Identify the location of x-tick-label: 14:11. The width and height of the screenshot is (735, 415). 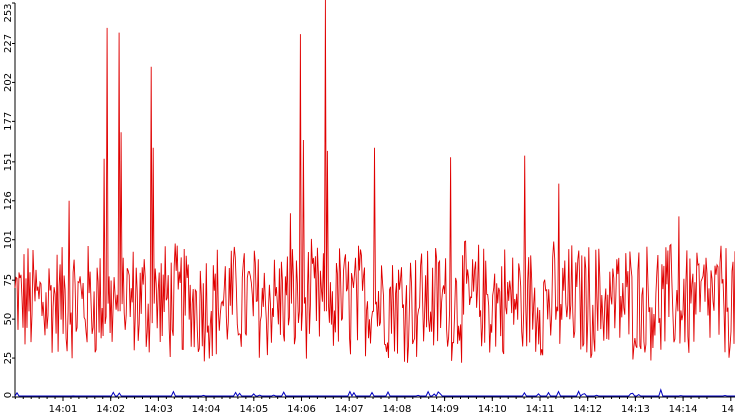
(540, 409).